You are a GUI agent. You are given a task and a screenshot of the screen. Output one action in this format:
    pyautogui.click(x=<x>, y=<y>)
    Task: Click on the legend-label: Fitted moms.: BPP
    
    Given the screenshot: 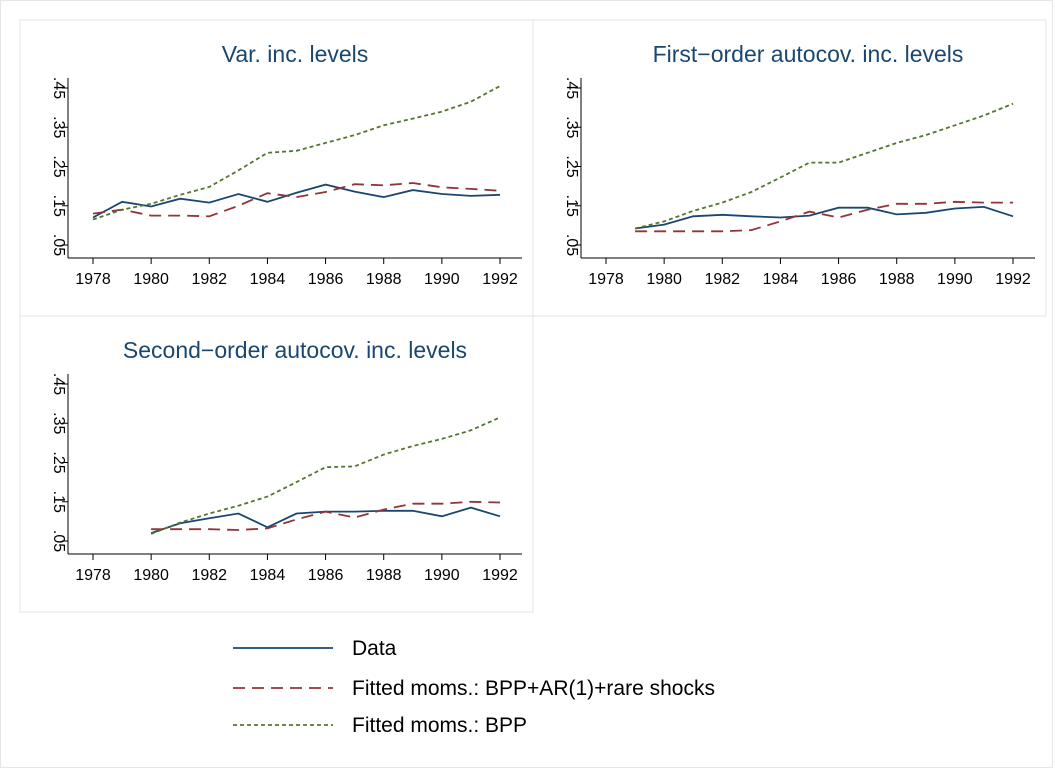 What is the action you would take?
    pyautogui.click(x=439, y=725)
    